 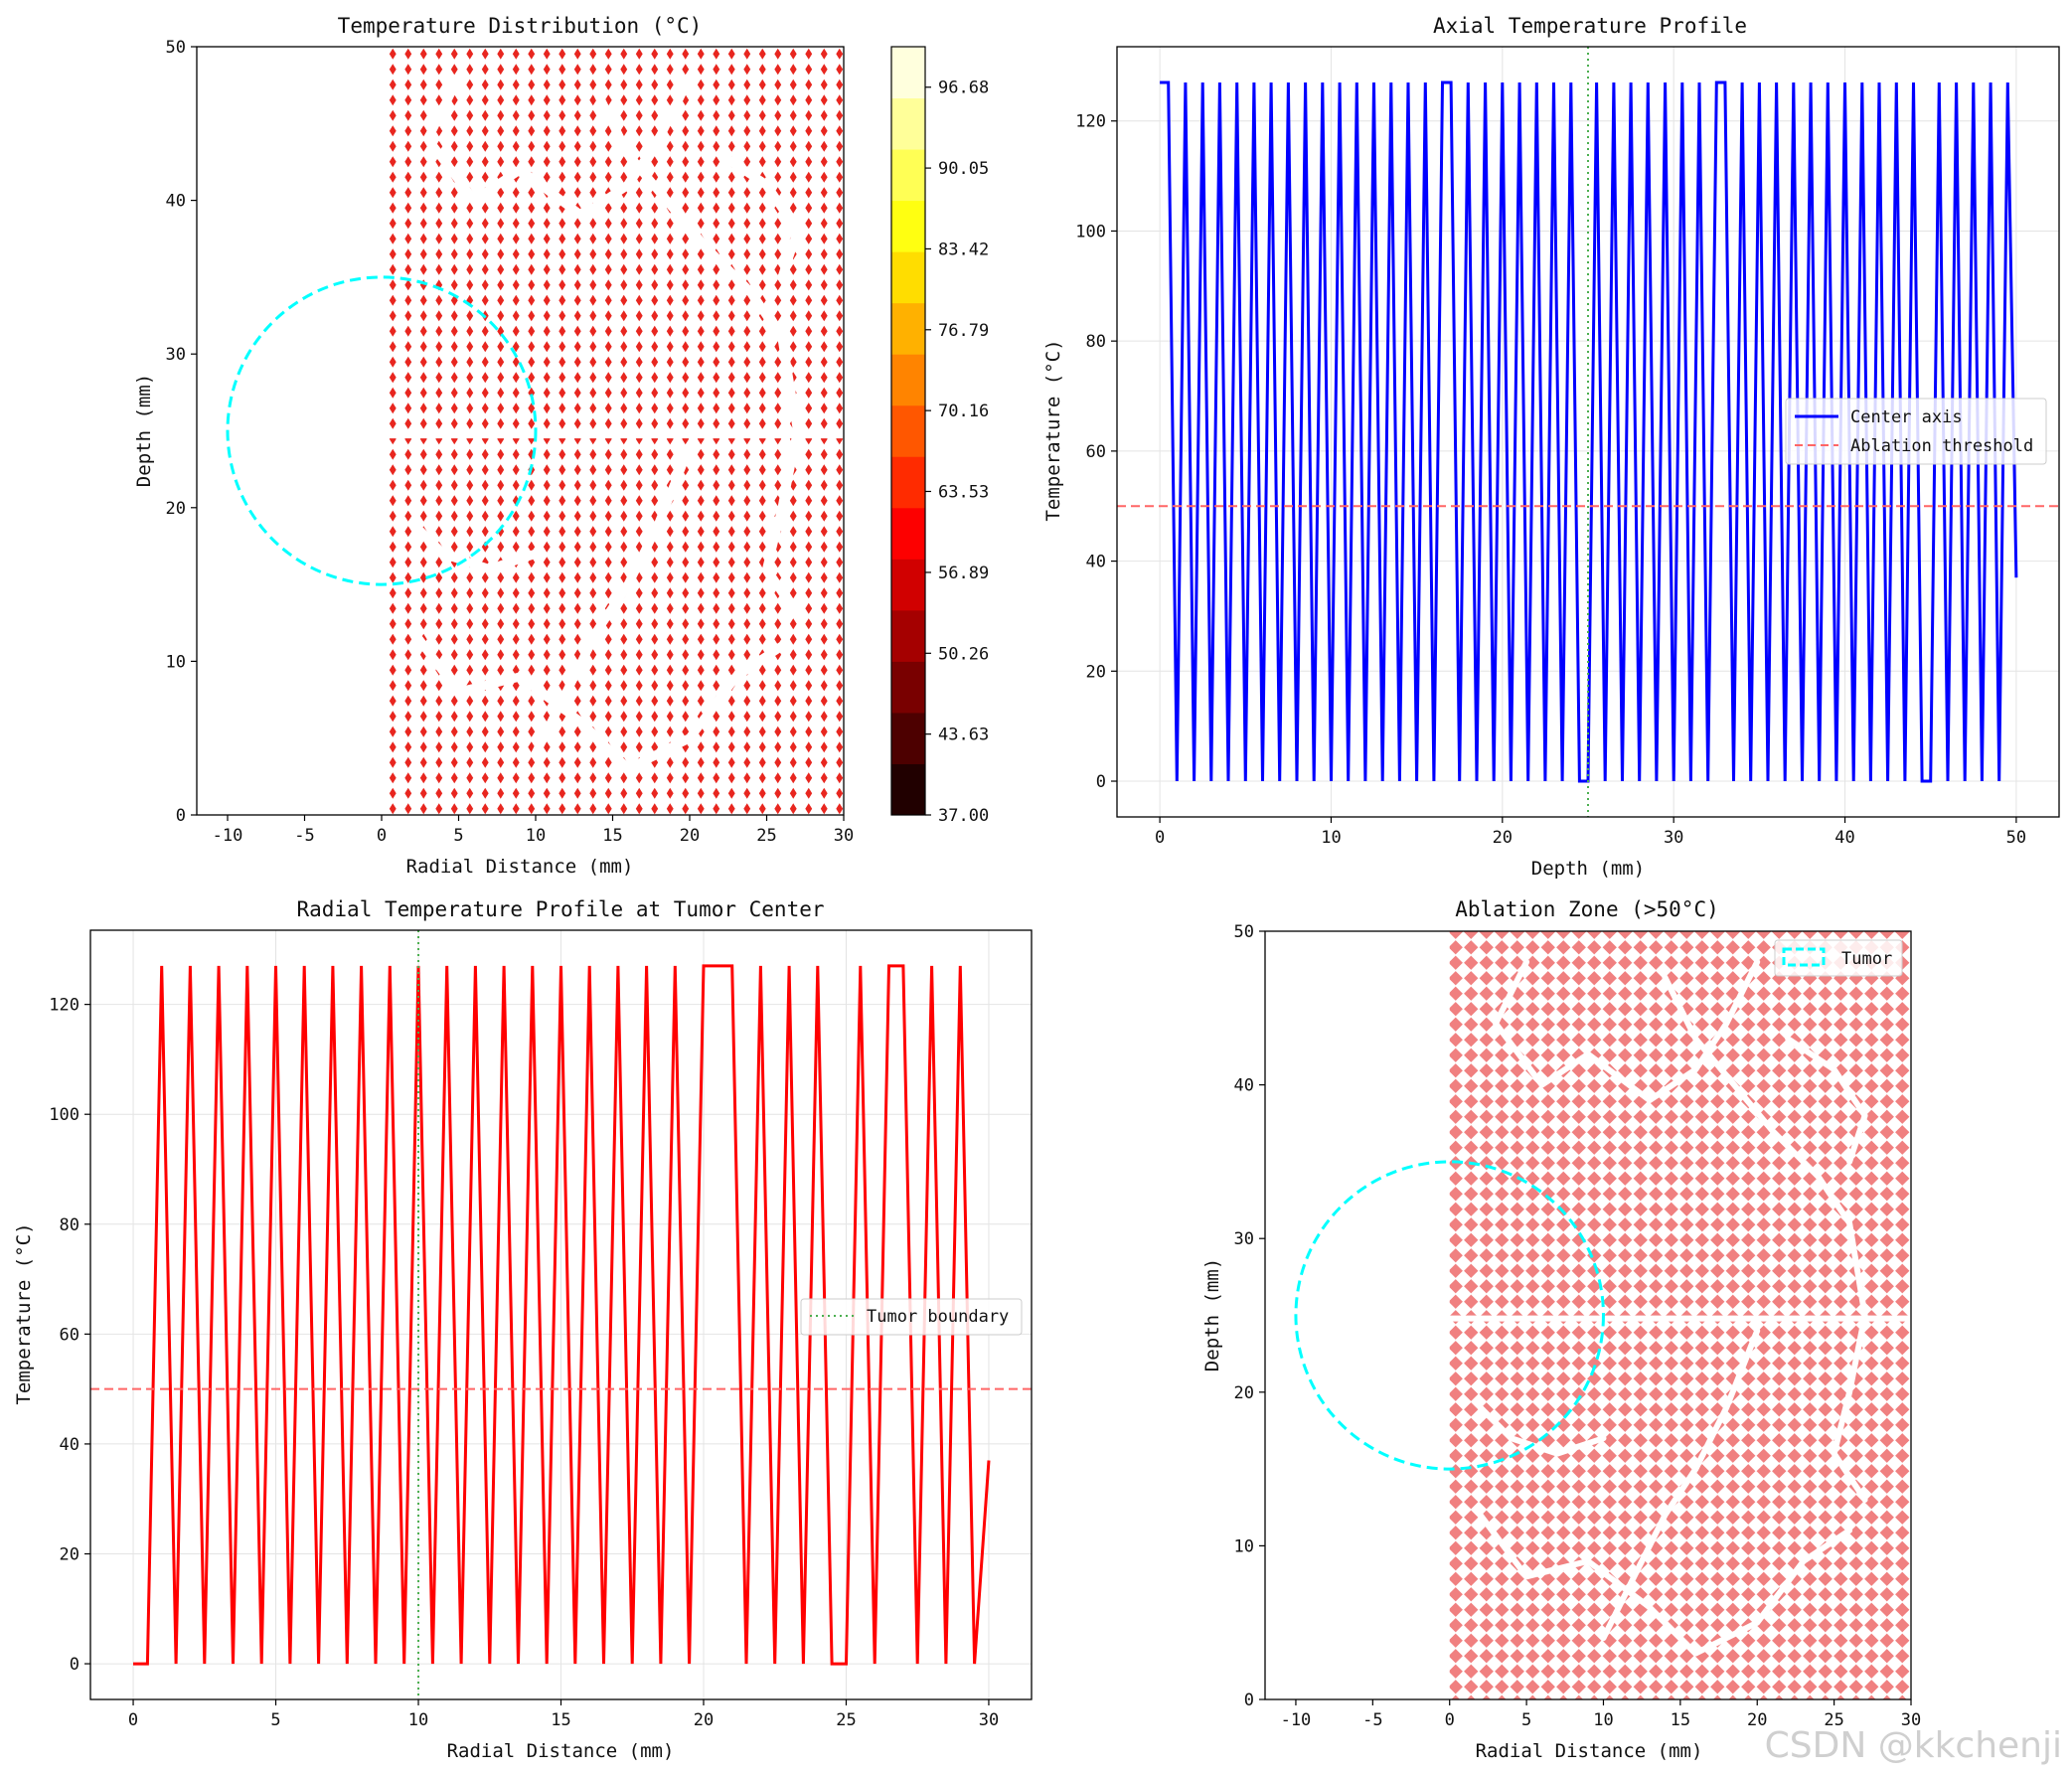 What do you see at coordinates (176, 202) in the screenshot?
I see `p1-ytick-label: 40` at bounding box center [176, 202].